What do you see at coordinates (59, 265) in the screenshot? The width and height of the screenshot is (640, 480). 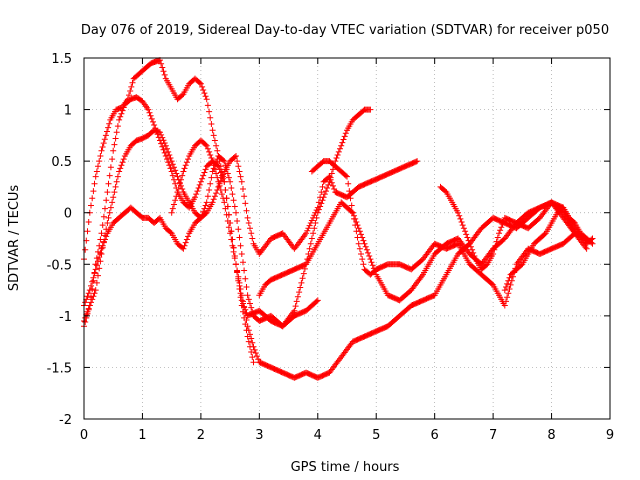 I see `y-tick-label: -0.5` at bounding box center [59, 265].